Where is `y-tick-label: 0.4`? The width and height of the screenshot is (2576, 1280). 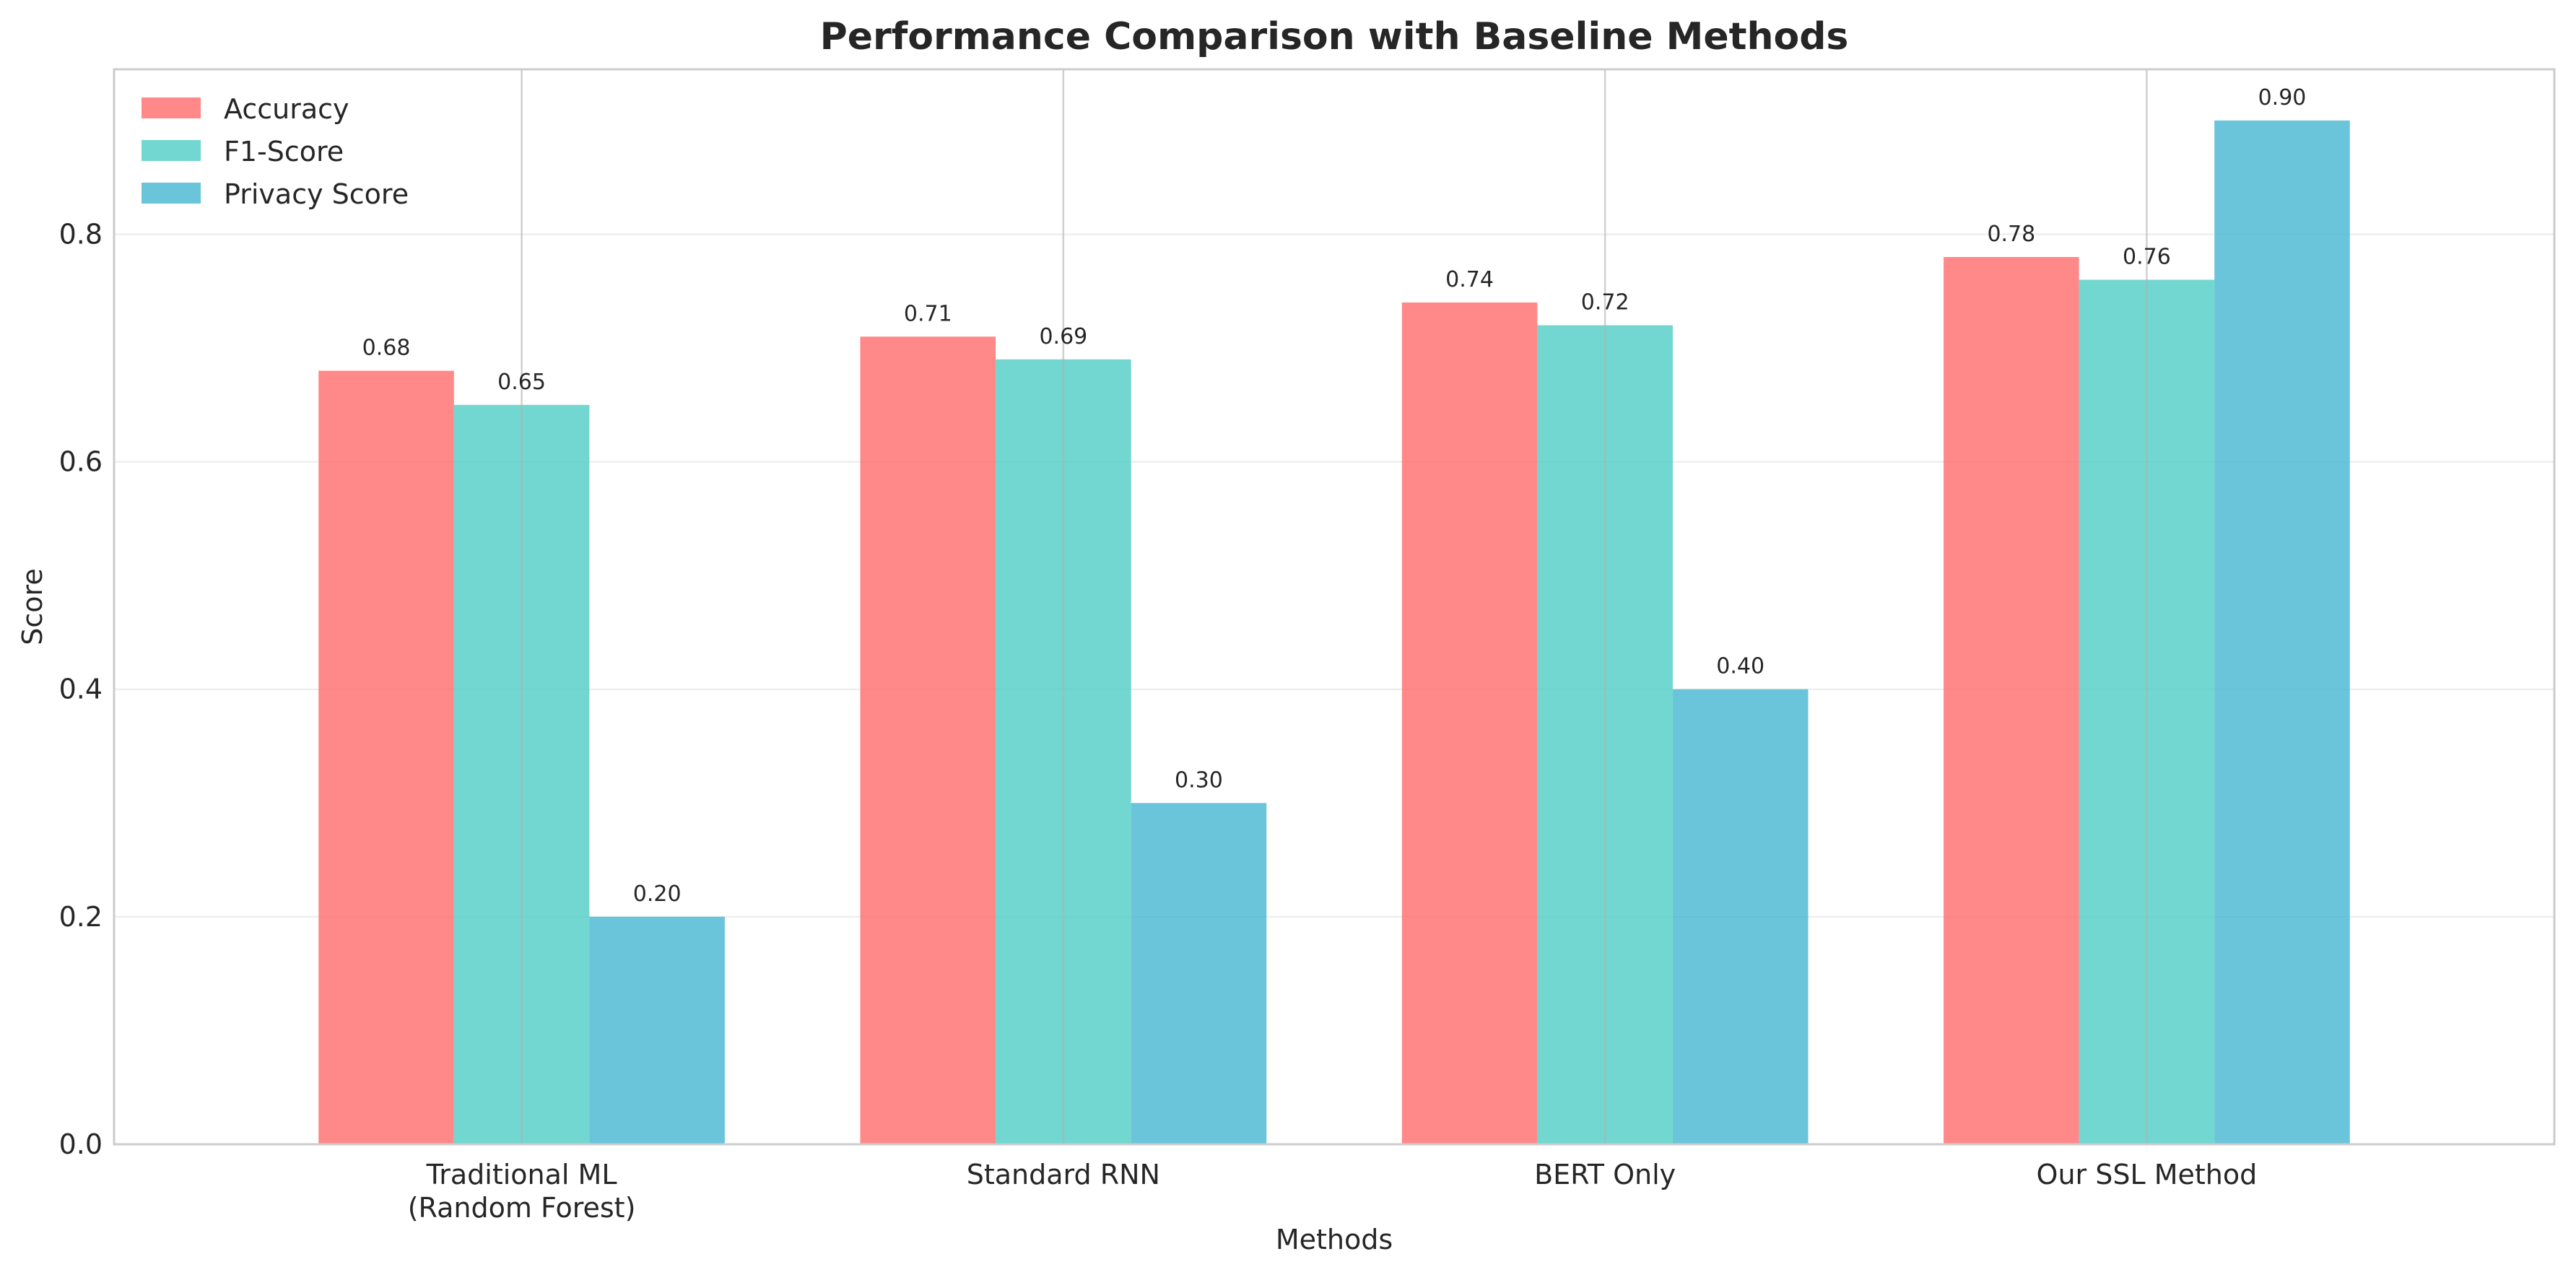 y-tick-label: 0.4 is located at coordinates (81, 689).